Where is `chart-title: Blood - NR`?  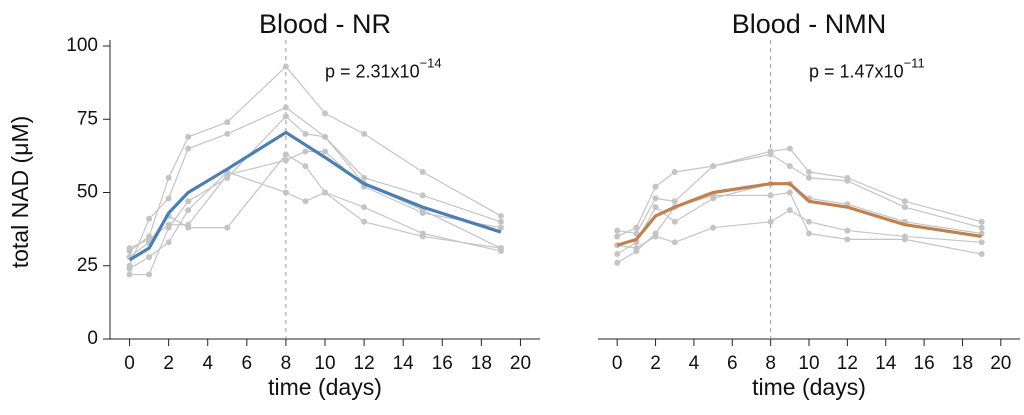 chart-title: Blood - NR is located at coordinates (325, 24).